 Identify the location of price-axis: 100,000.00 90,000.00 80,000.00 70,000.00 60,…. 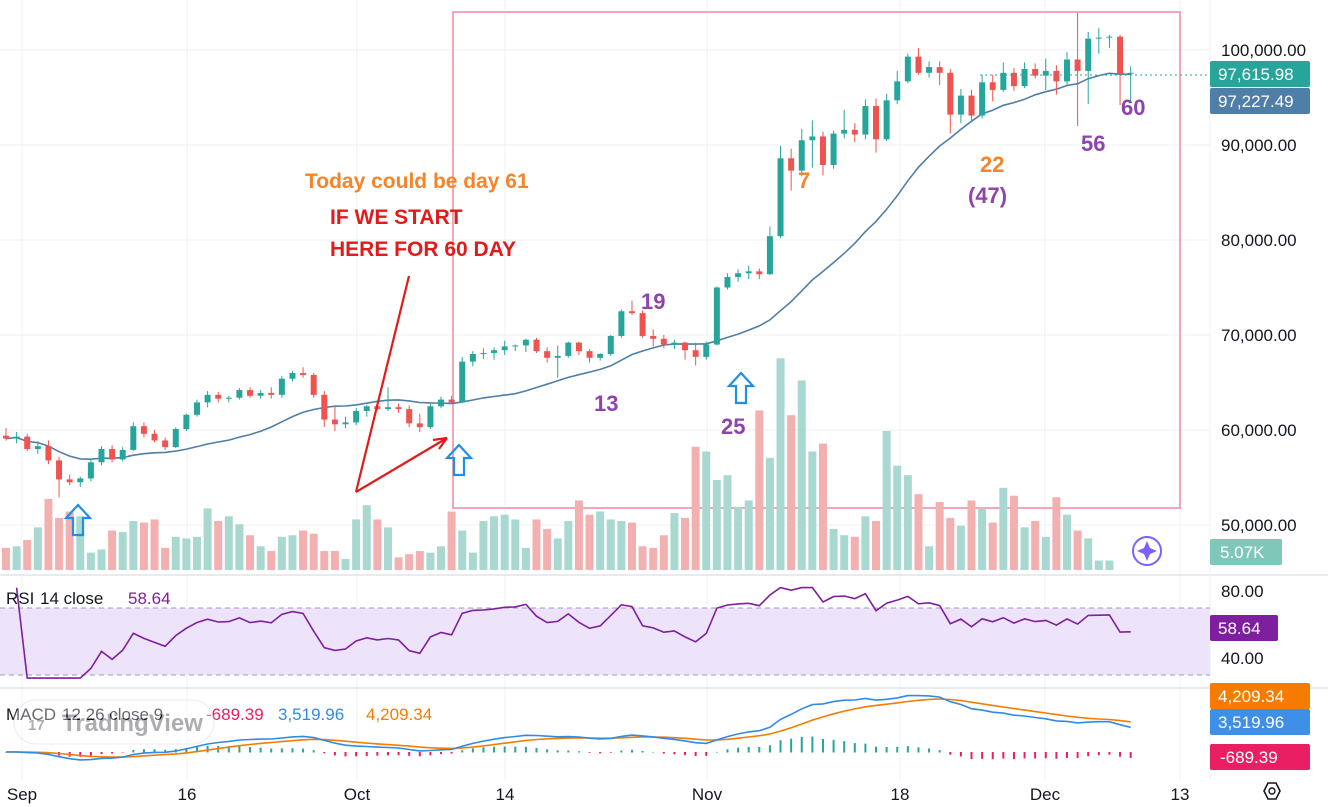
(1263, 288).